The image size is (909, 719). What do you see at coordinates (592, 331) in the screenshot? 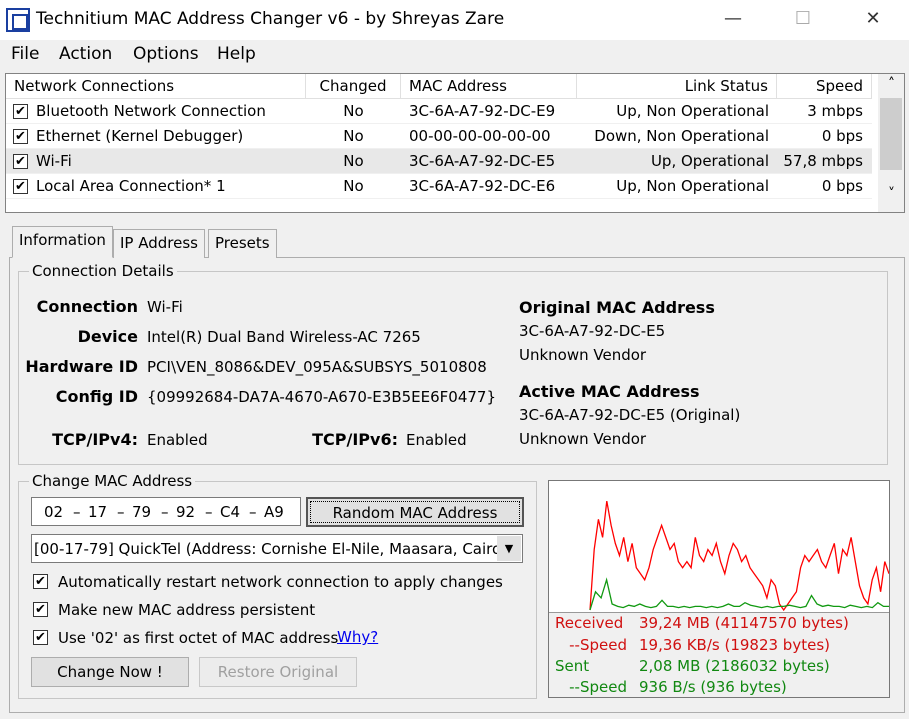
I see `original-mac-value: 3C-6A-A7-92-DC-E5` at bounding box center [592, 331].